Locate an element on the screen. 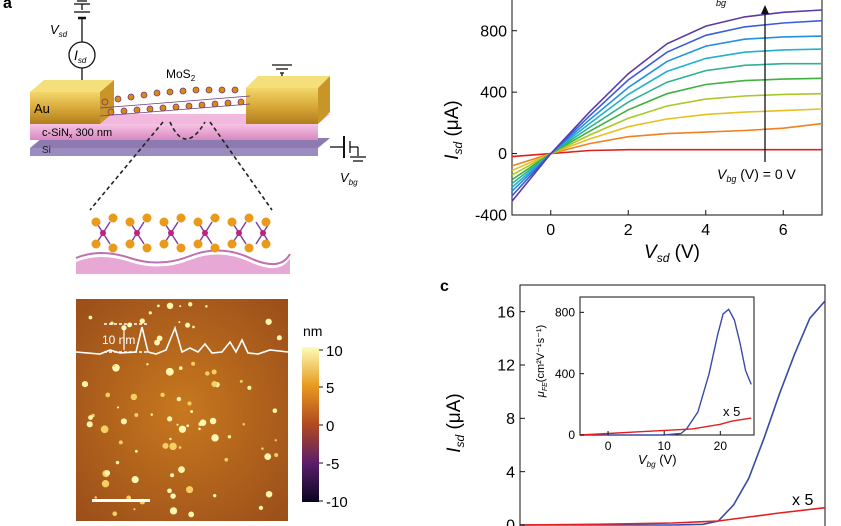  vbg-annotation: Vbg (V) = 0 V is located at coordinates (757, 175).